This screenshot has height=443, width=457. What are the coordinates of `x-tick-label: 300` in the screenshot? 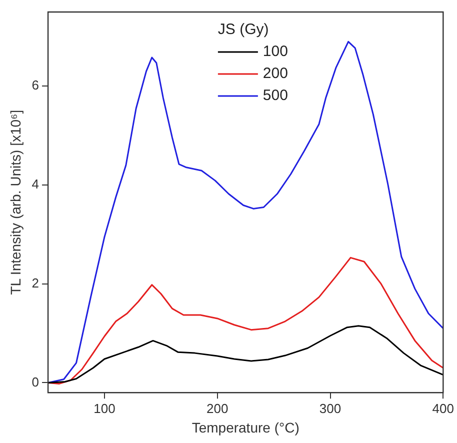 It's located at (330, 408).